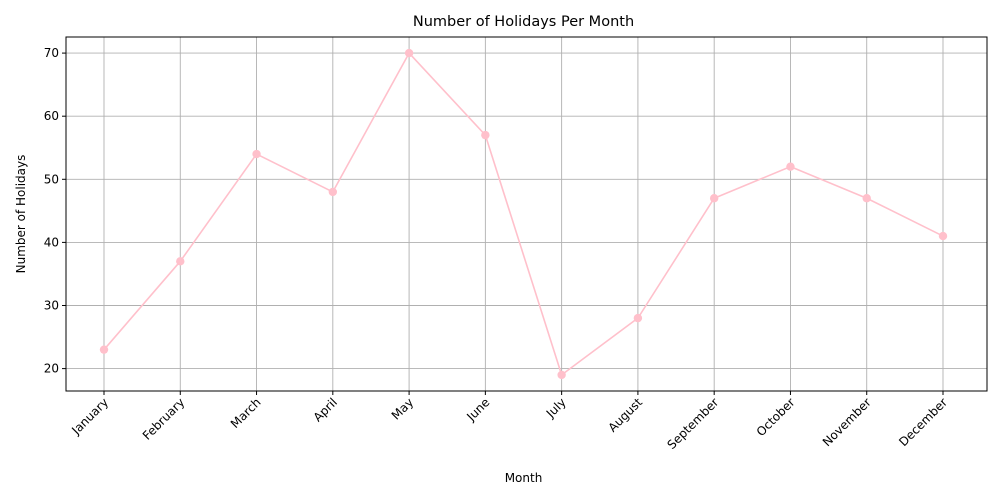 This screenshot has width=1000, height=500. I want to click on y-axis-label: Number of Holidays, so click(21, 214).